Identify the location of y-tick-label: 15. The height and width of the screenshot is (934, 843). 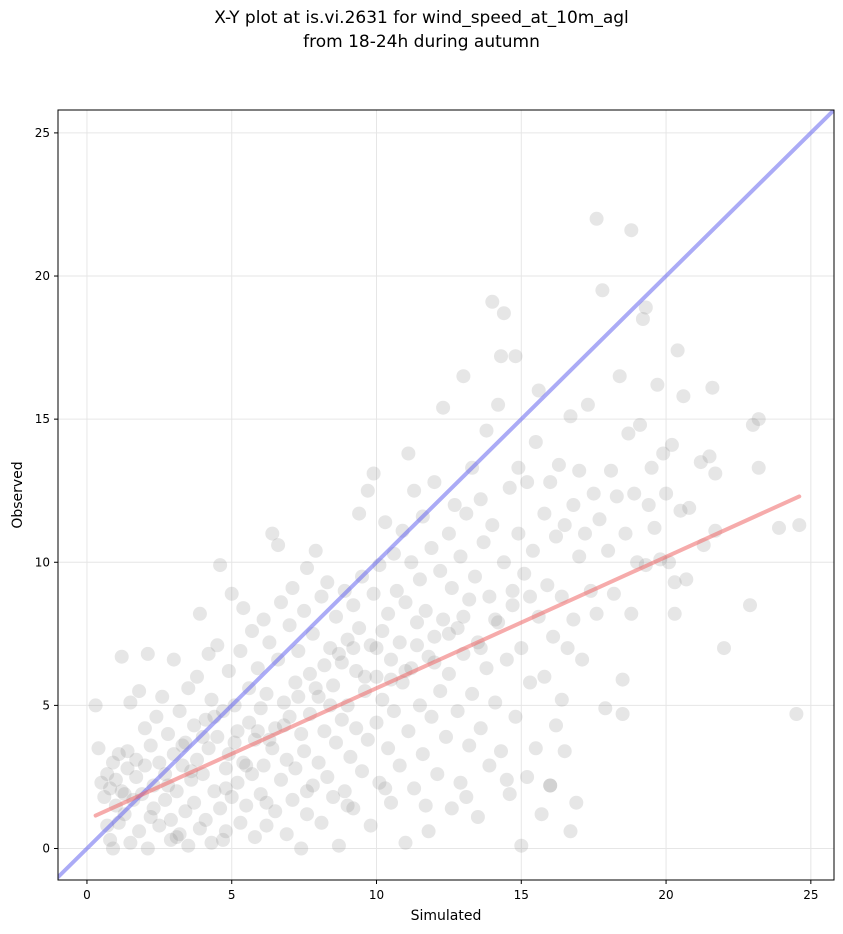
(42, 419).